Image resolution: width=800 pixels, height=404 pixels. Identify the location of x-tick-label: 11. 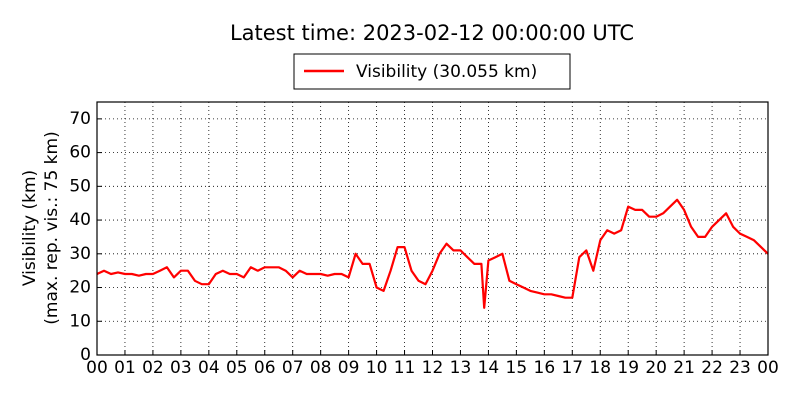
(405, 368).